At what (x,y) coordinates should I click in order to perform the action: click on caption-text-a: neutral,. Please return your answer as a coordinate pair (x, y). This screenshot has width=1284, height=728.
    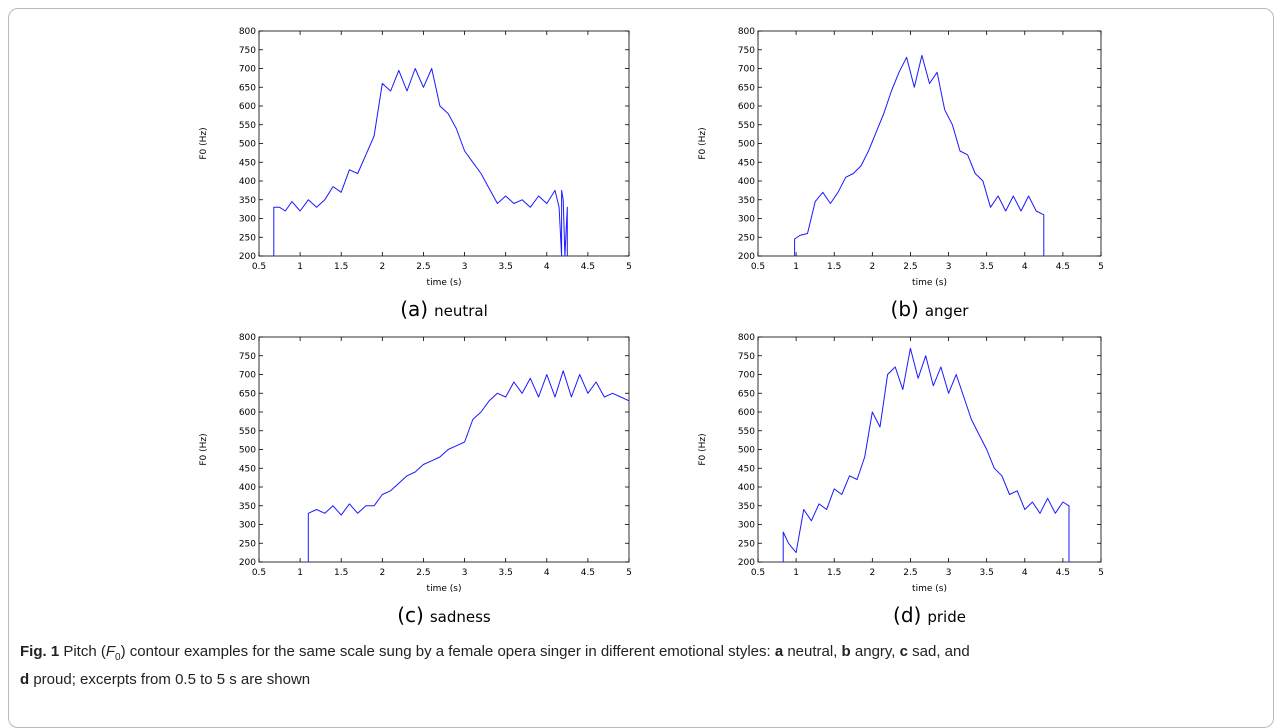
    Looking at the image, I should click on (812, 651).